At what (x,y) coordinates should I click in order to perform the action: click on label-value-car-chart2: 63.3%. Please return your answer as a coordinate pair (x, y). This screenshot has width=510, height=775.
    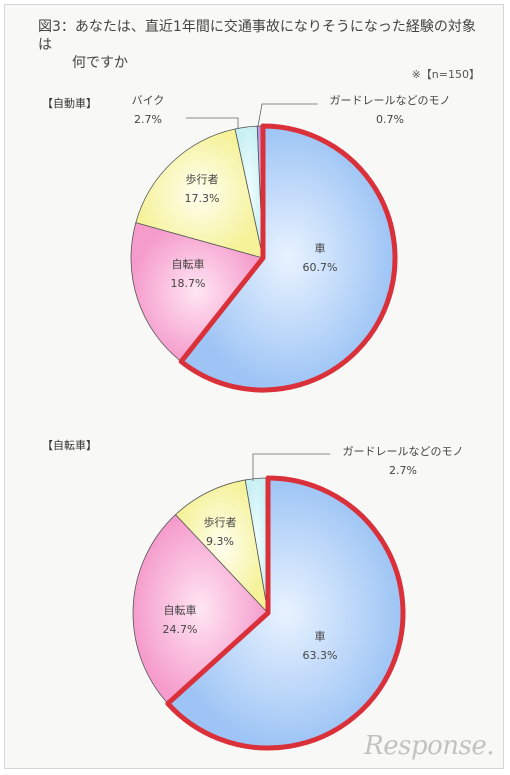
    Looking at the image, I should click on (320, 655).